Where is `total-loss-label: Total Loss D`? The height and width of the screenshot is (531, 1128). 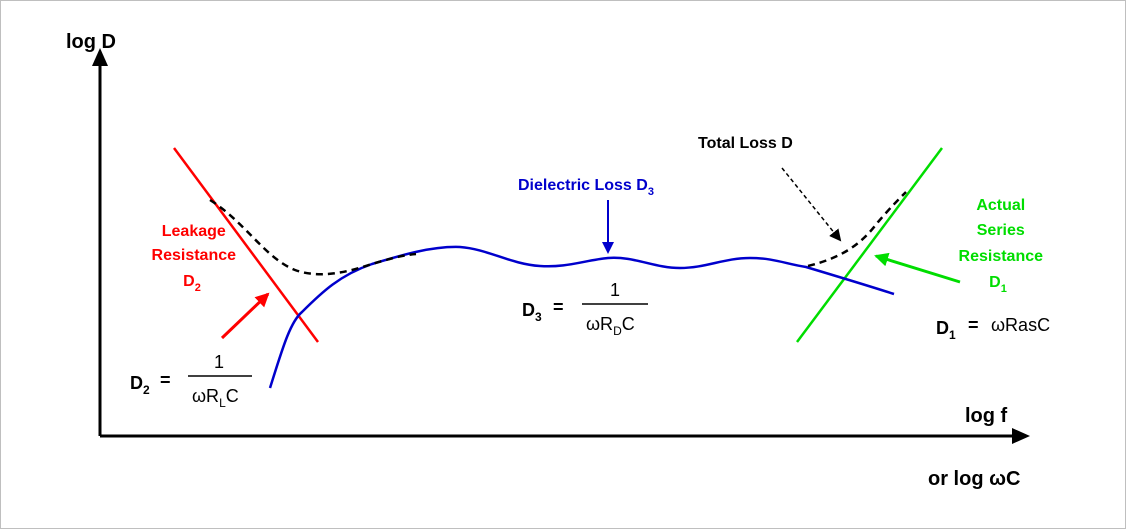 total-loss-label: Total Loss D is located at coordinates (745, 143).